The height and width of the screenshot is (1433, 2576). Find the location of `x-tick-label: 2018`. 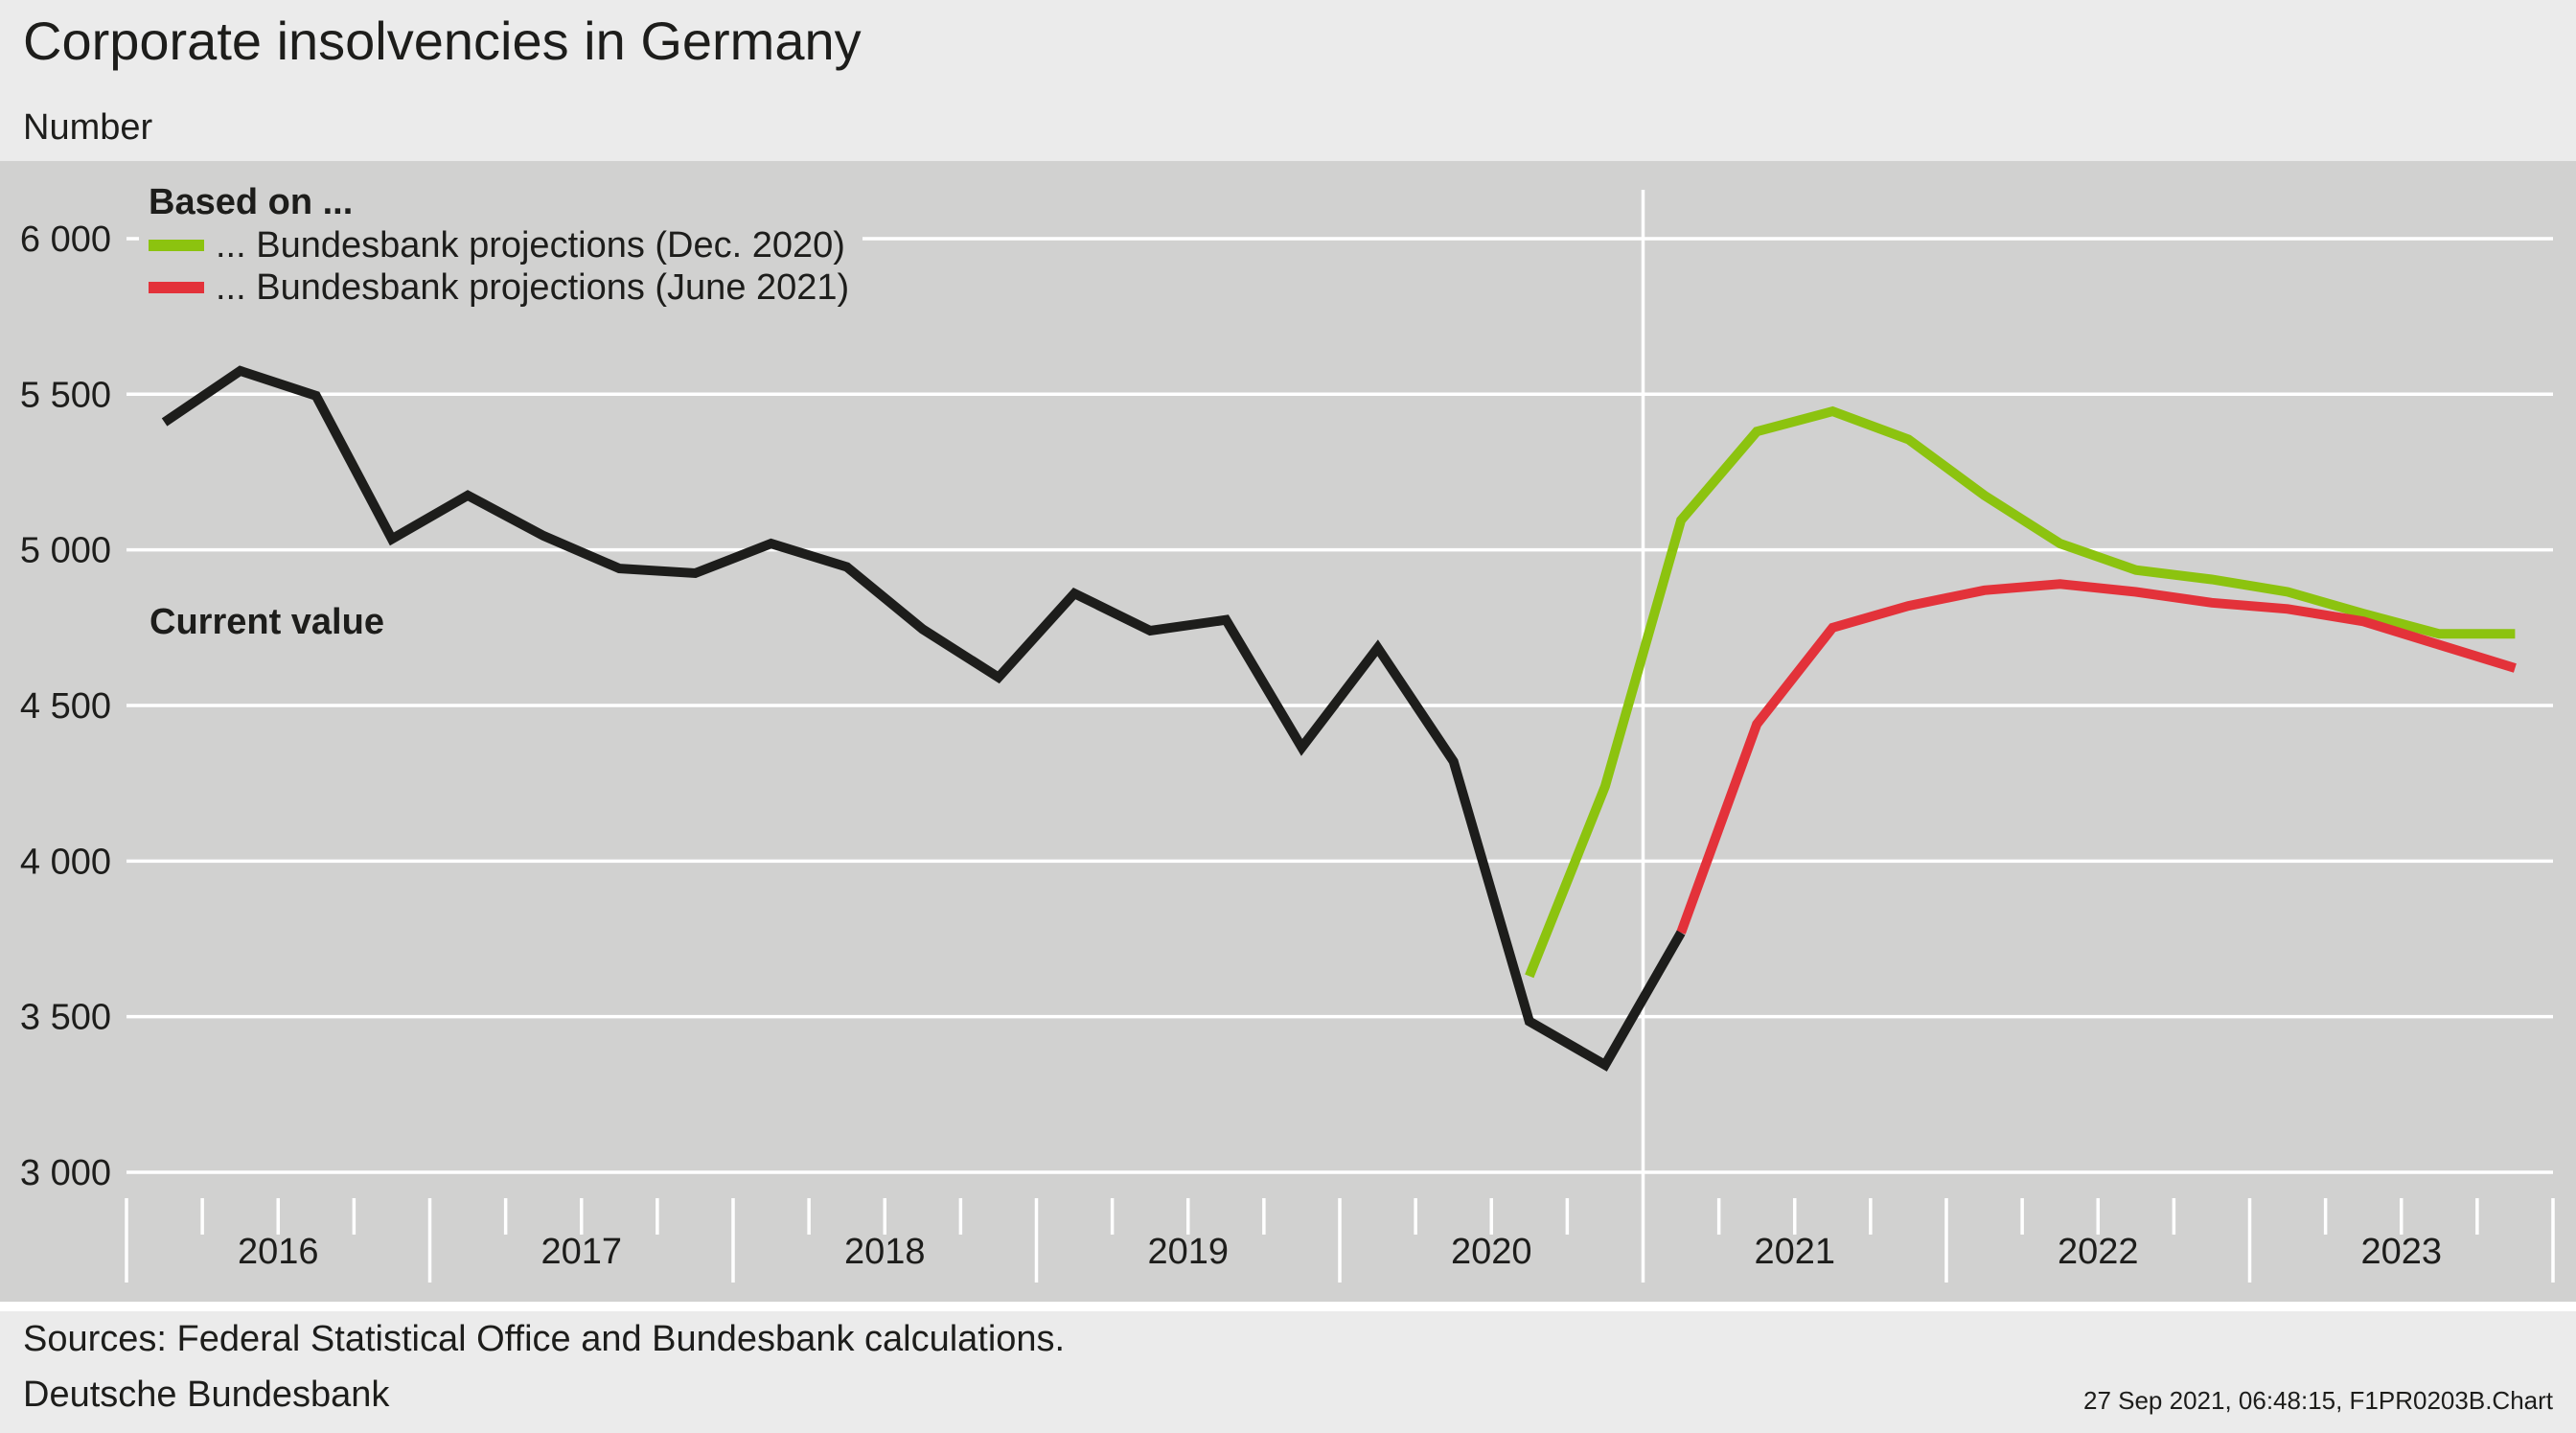

x-tick-label: 2018 is located at coordinates (885, 1252).